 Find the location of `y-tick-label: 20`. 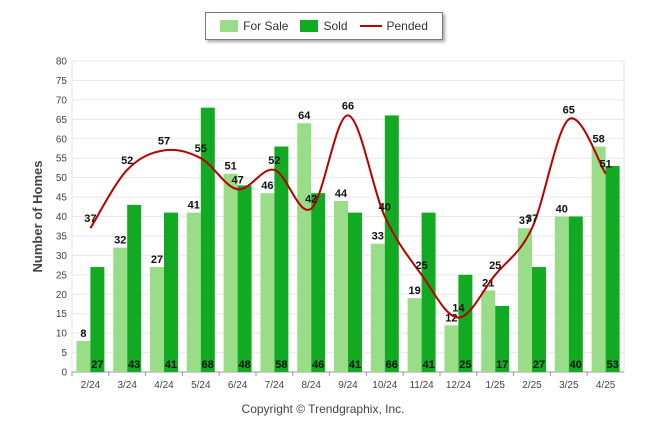

y-tick-label: 20 is located at coordinates (62, 295).